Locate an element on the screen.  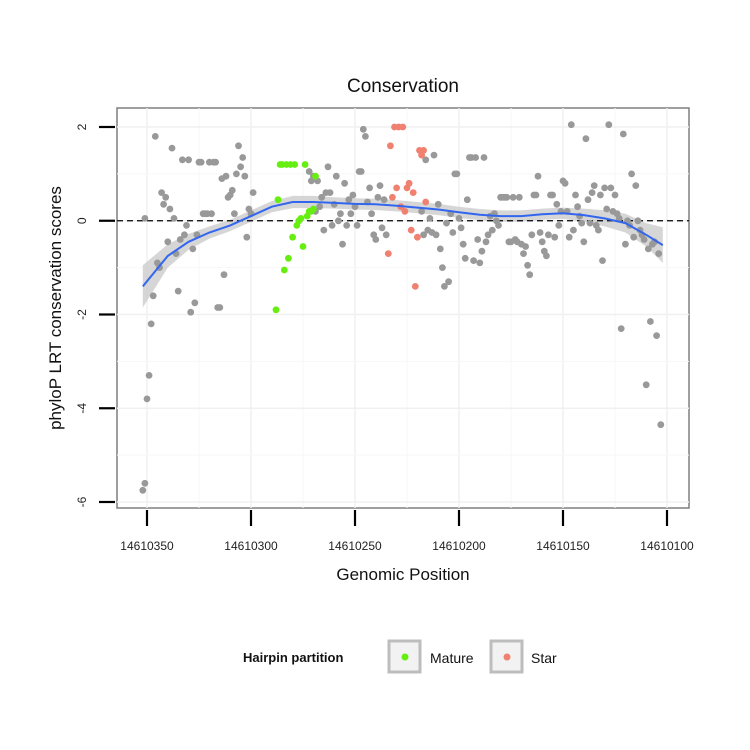
legend-label-star: Star is located at coordinates (544, 658).